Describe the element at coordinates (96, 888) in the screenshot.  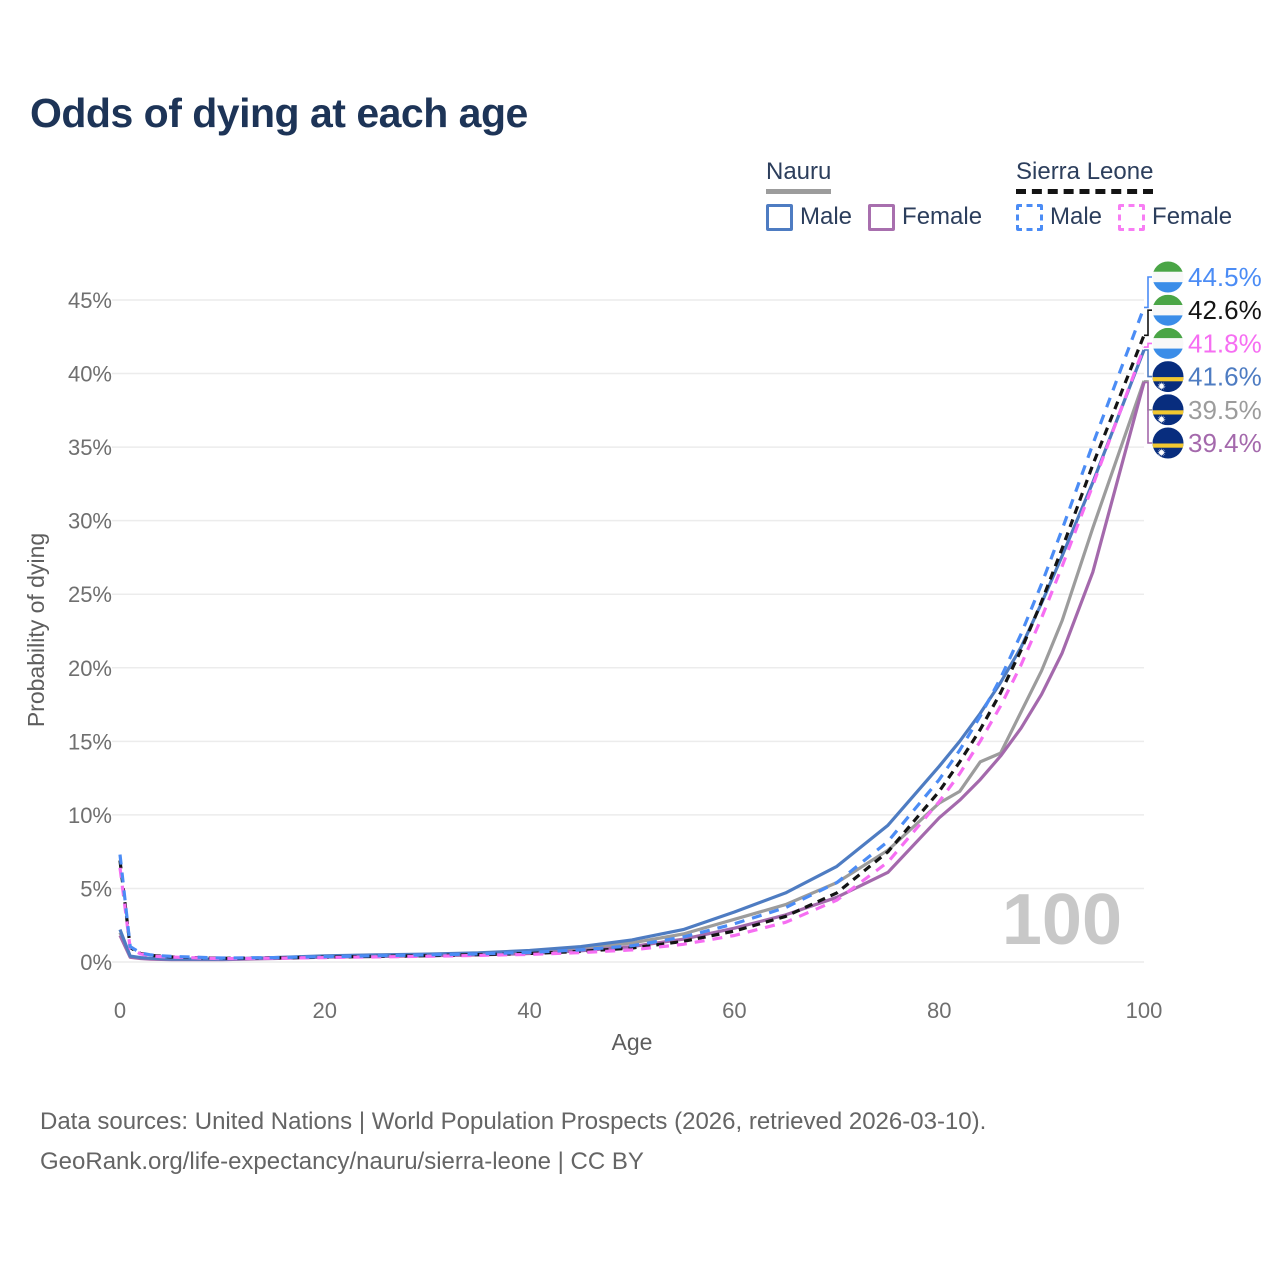
I see `y-tick-label-5: 5%` at that location.